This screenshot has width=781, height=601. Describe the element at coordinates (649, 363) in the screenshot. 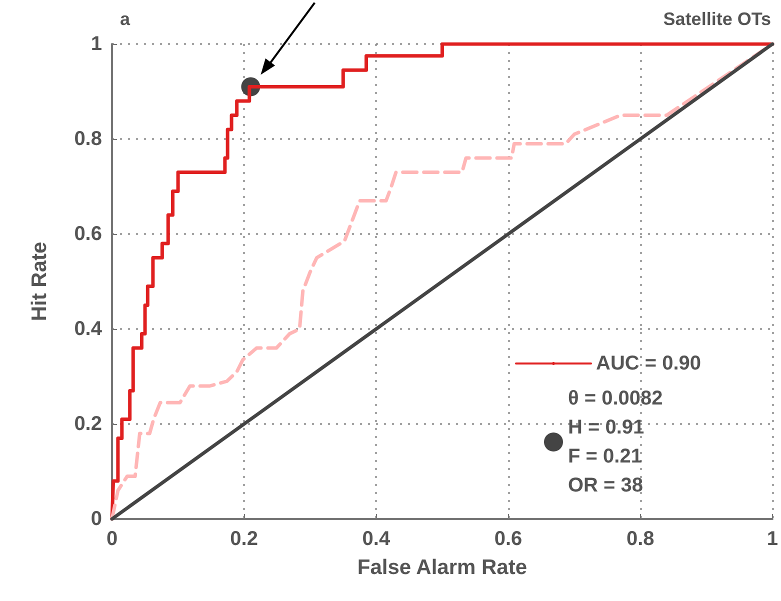

I see `legend-label: AUC = 0.90` at that location.